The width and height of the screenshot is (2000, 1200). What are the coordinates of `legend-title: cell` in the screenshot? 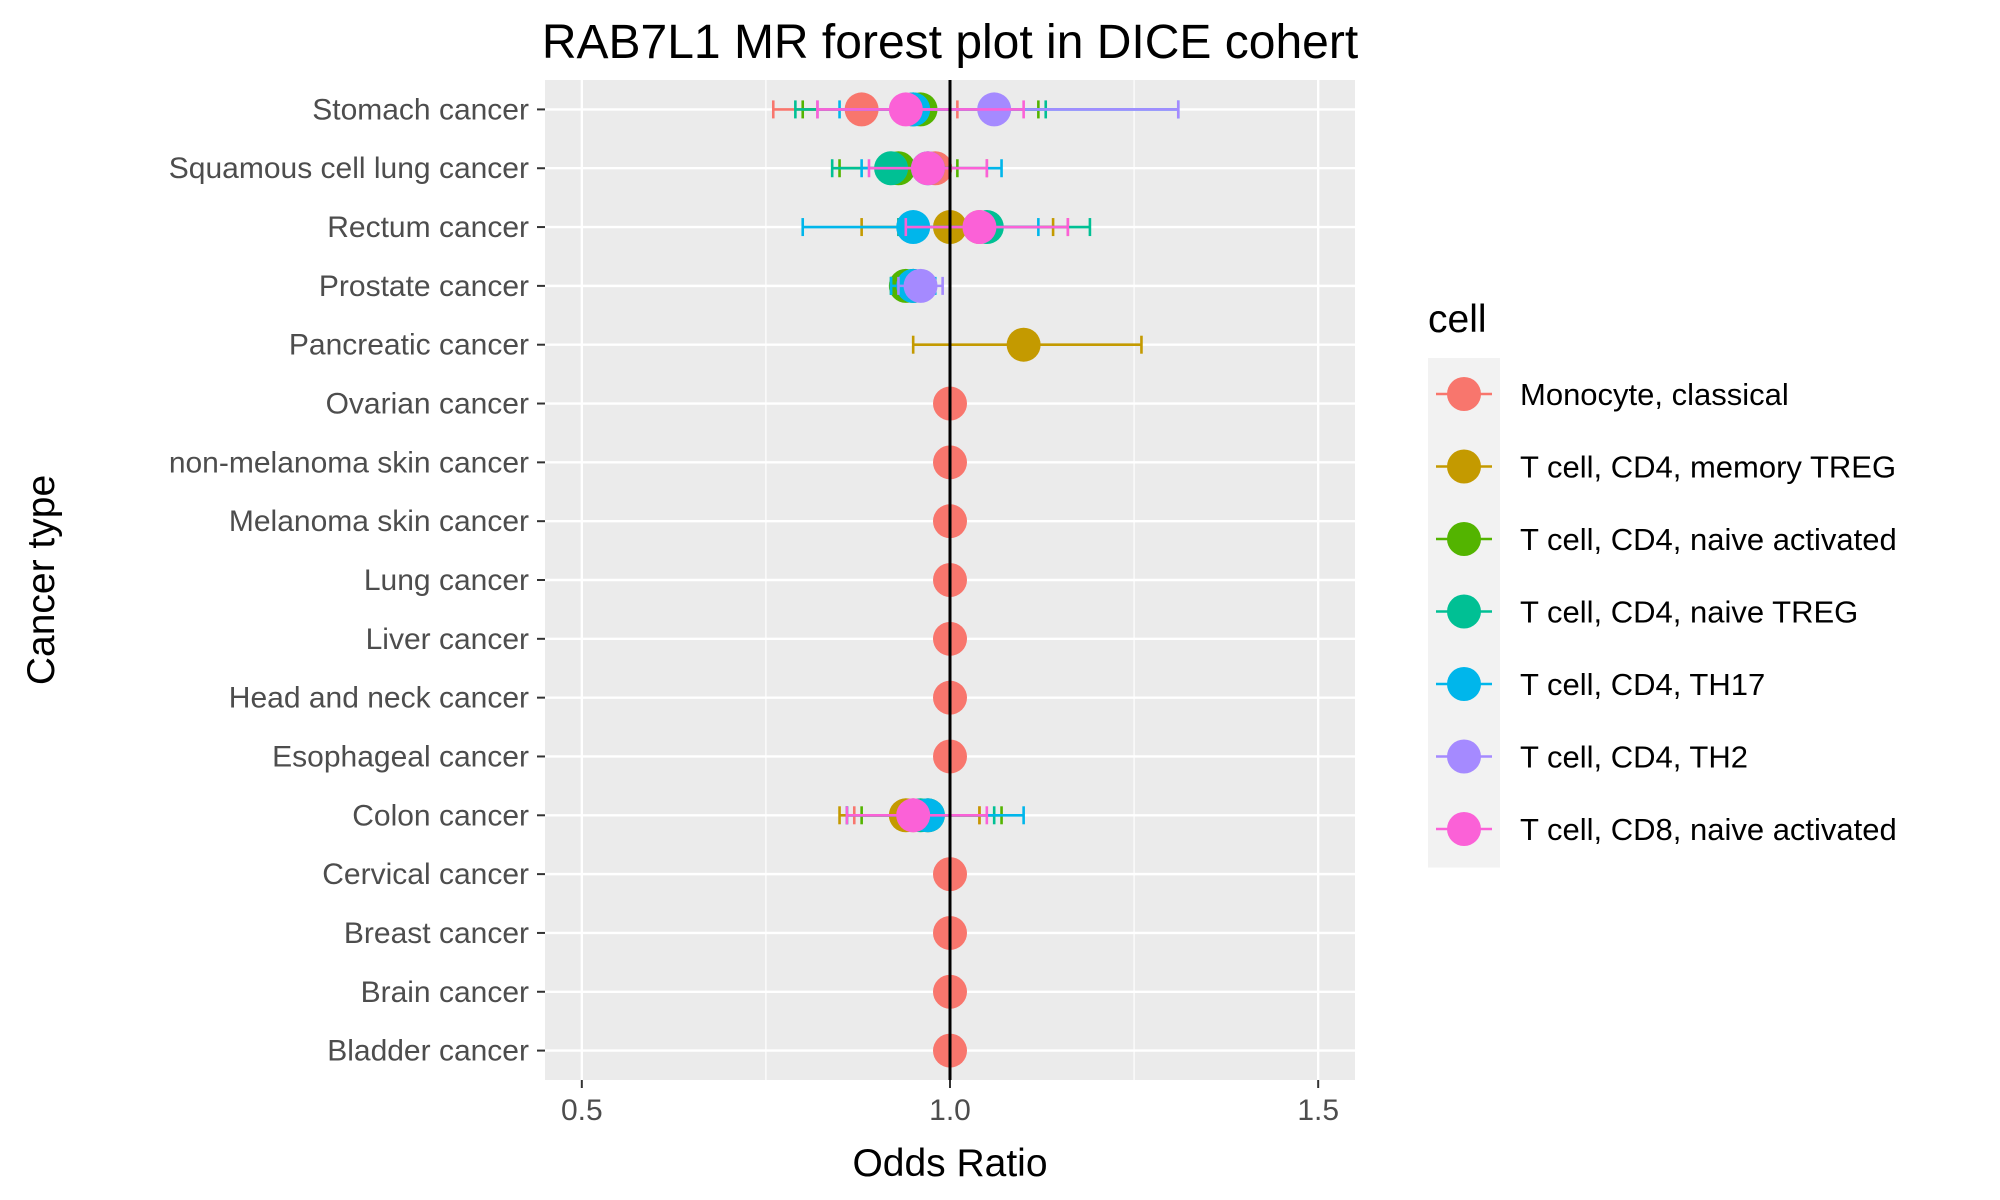 It's located at (1457, 319).